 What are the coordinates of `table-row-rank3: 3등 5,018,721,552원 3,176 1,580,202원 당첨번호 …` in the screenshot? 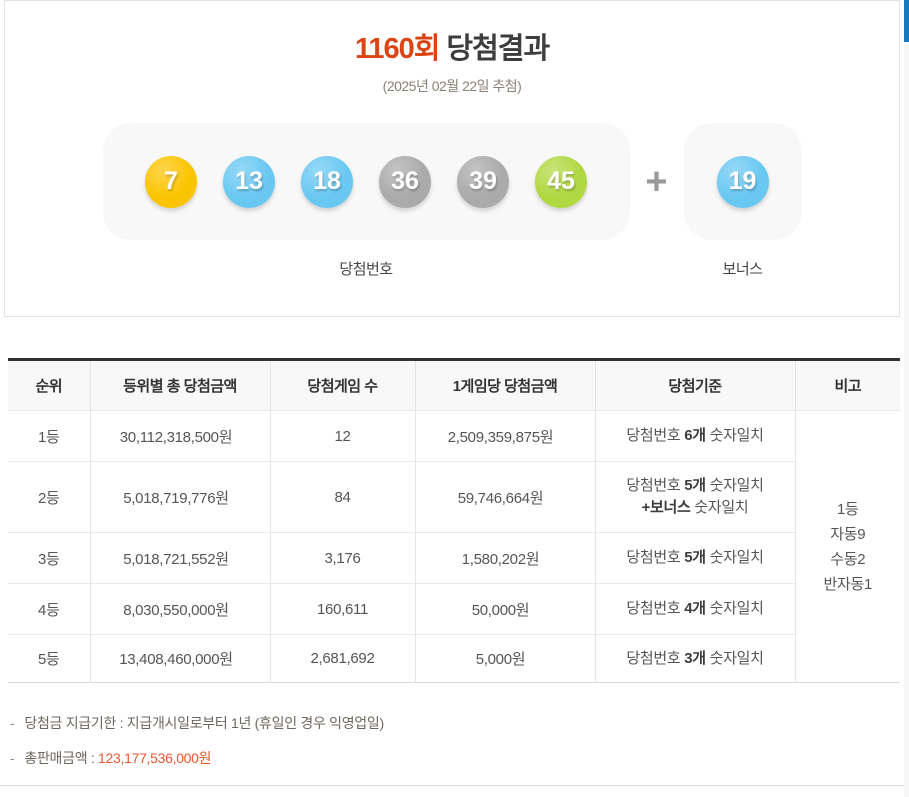 It's located at (454, 558).